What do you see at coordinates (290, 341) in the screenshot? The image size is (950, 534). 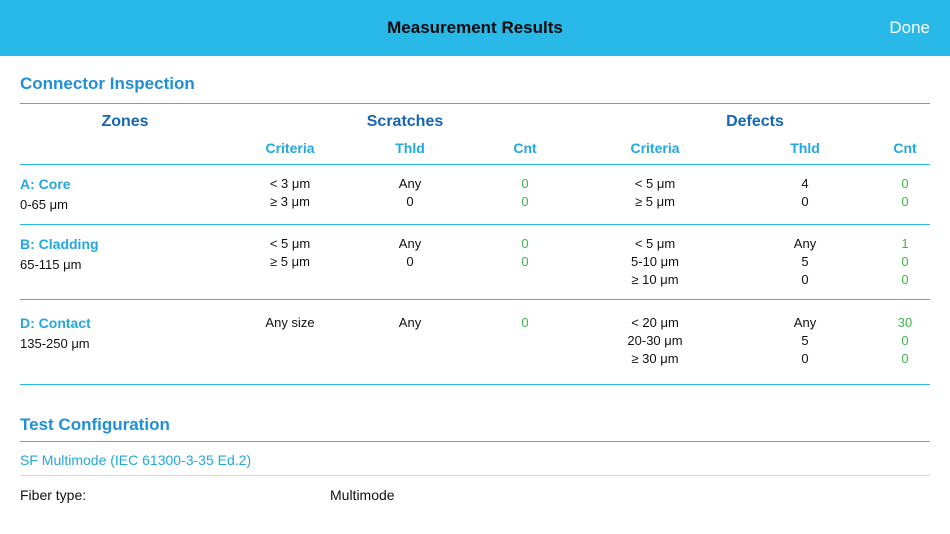 I see `scratches-criteria-cell: Any size` at bounding box center [290, 341].